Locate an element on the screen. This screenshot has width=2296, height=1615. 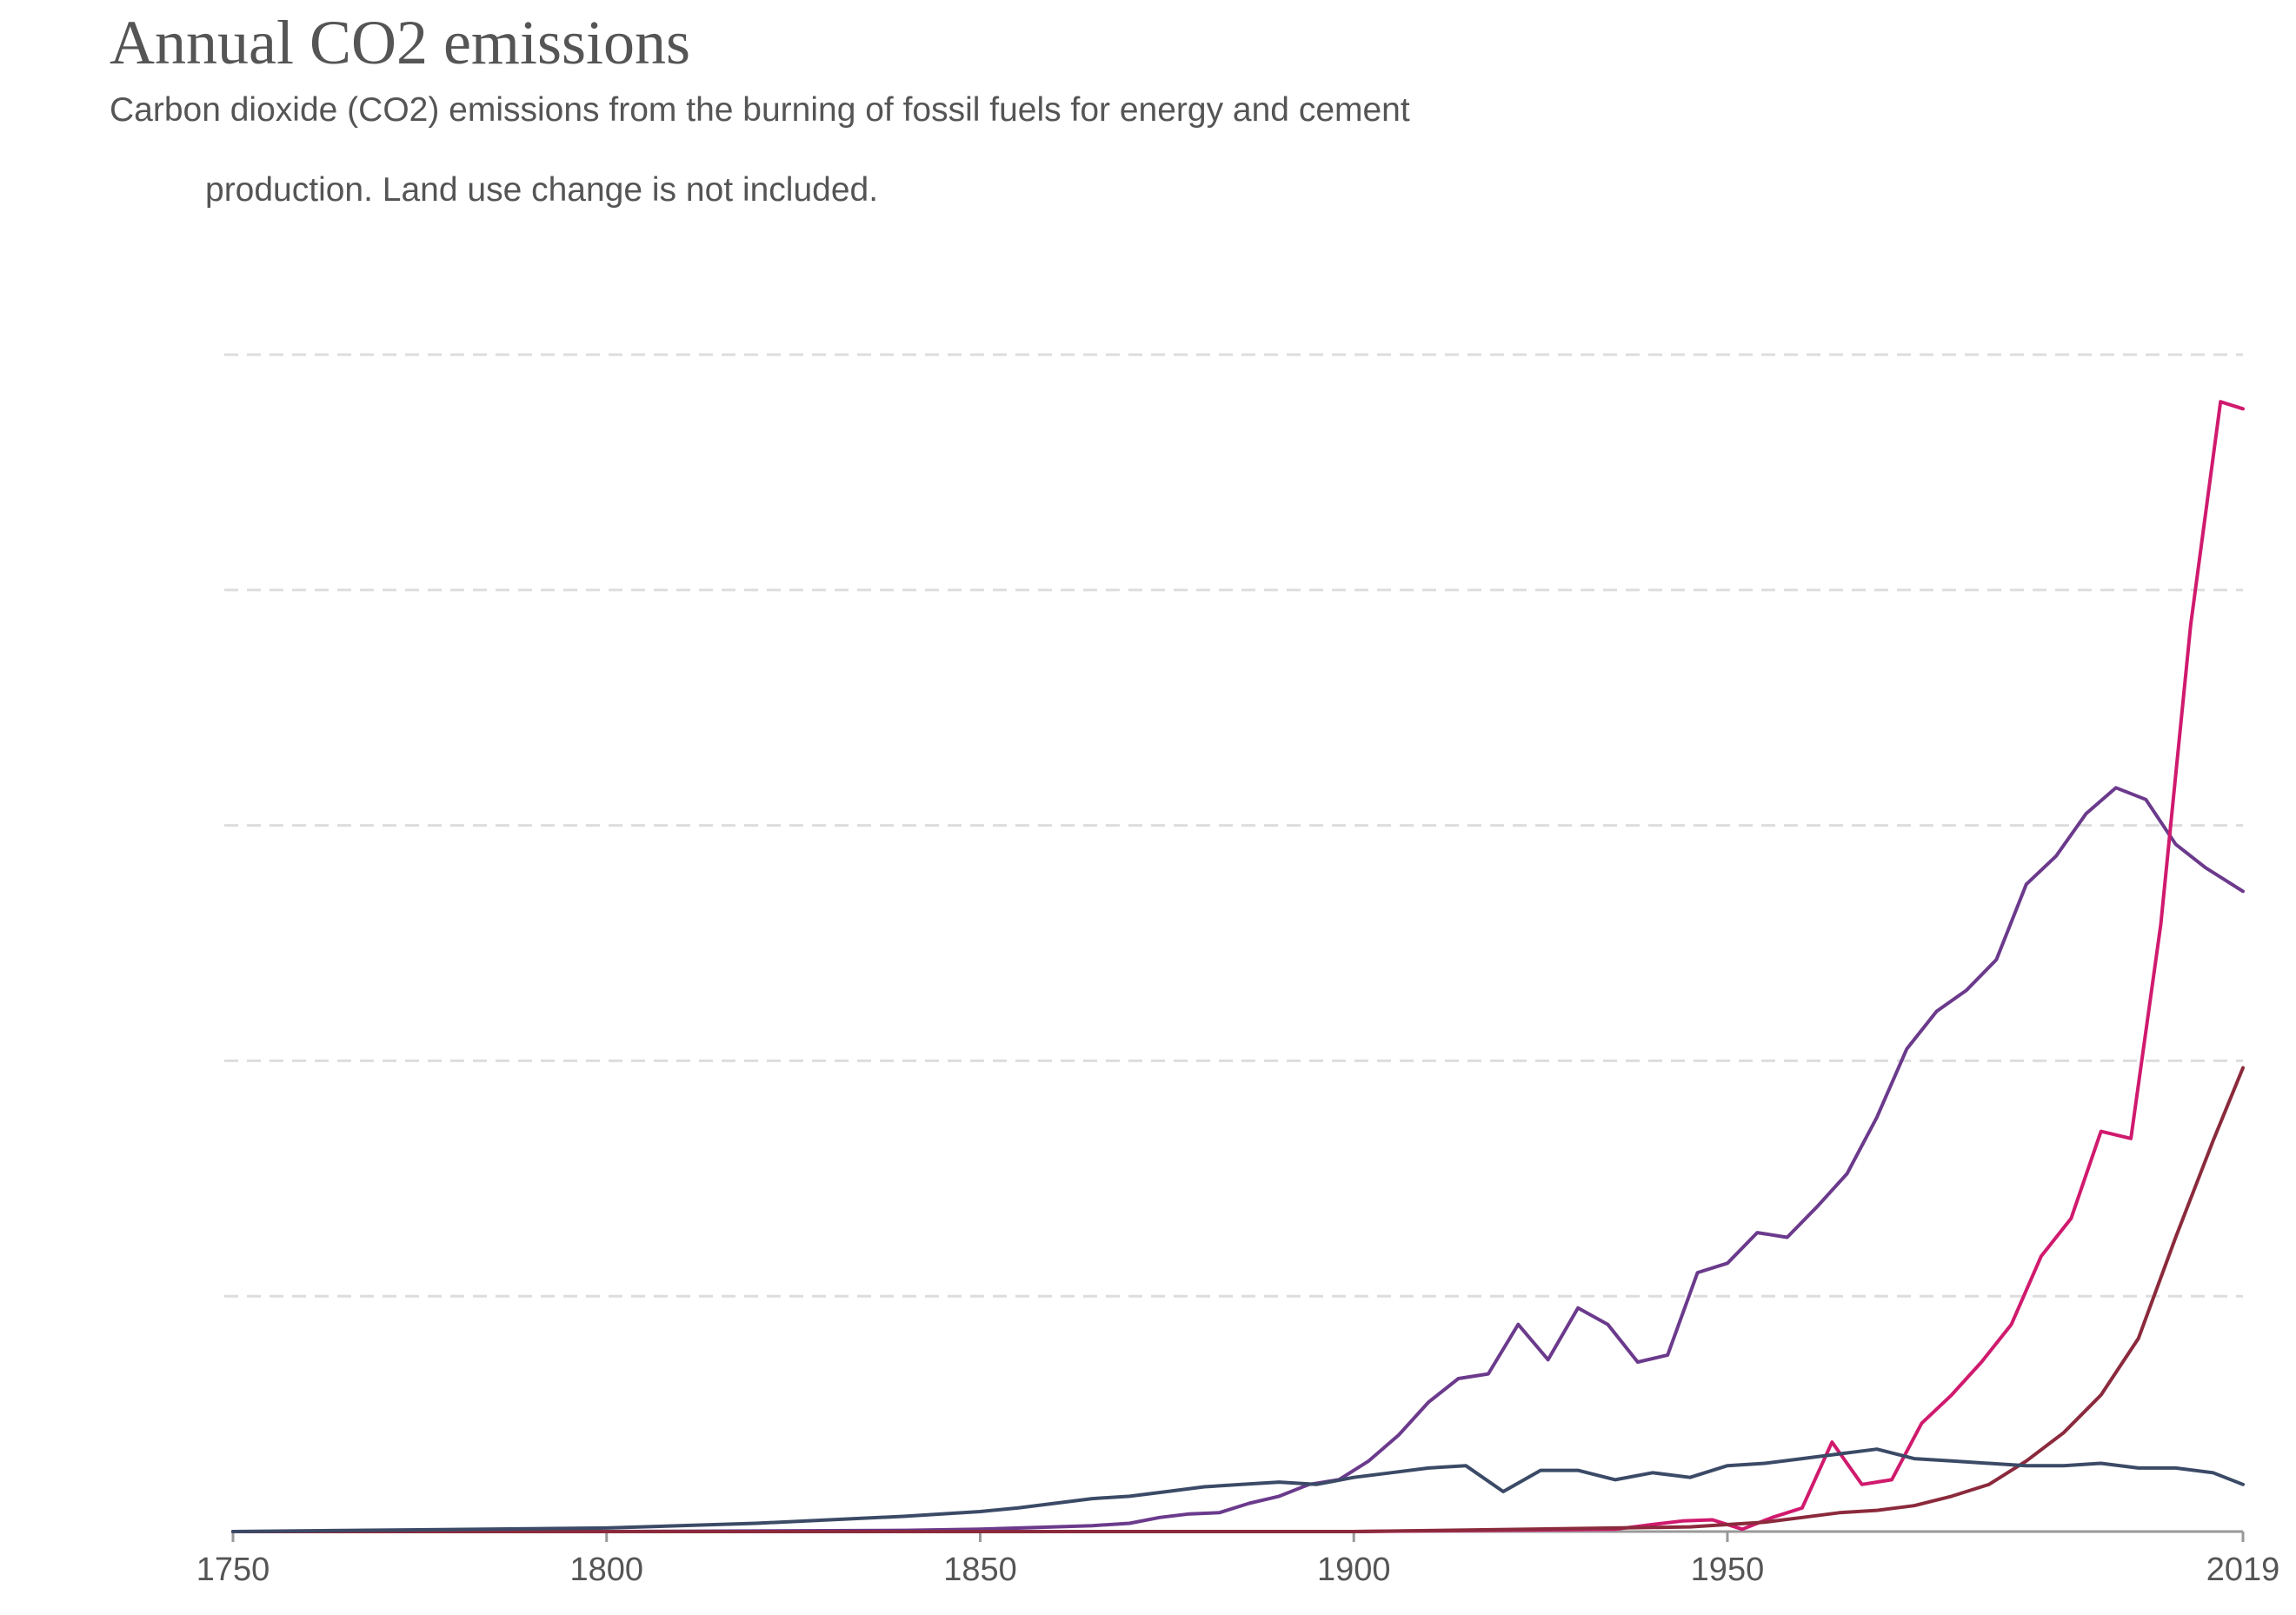
x-tick-label: 1900 is located at coordinates (1354, 1570).